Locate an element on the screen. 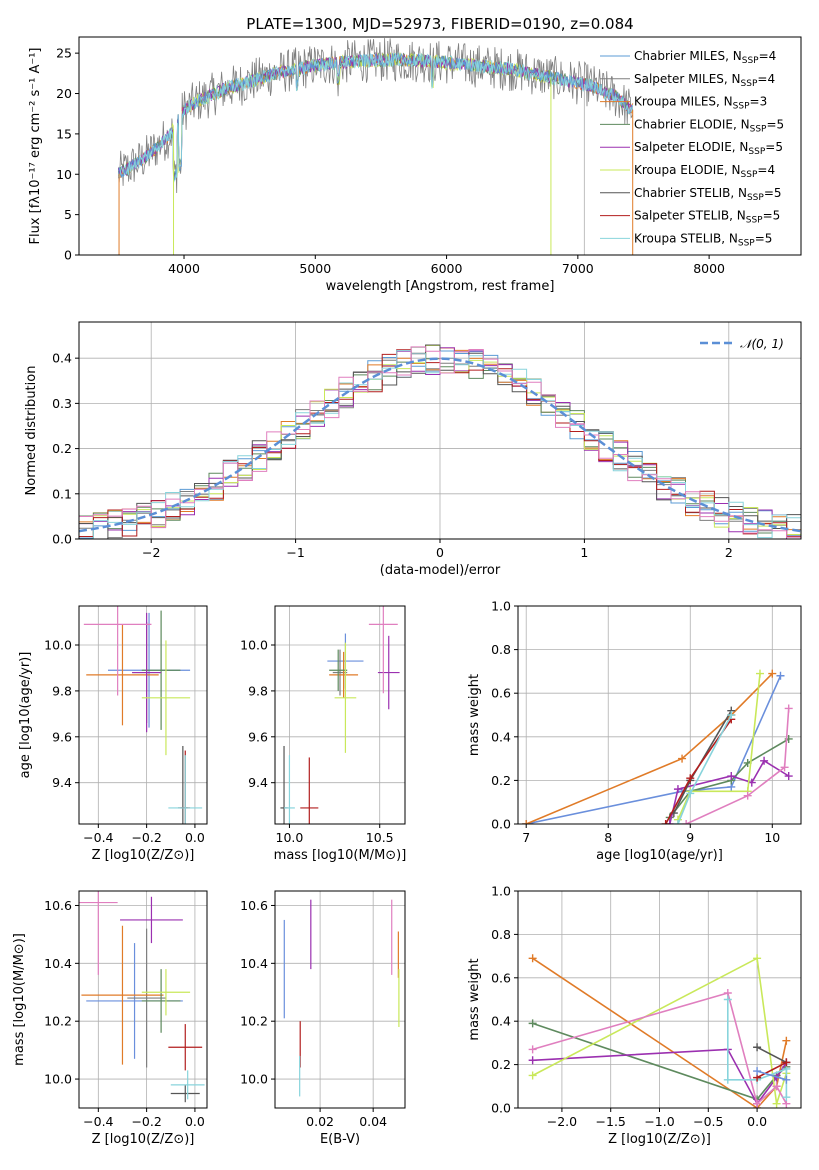 This screenshot has width=819, height=1170. y-tick-label: 9.8 is located at coordinates (258, 690).